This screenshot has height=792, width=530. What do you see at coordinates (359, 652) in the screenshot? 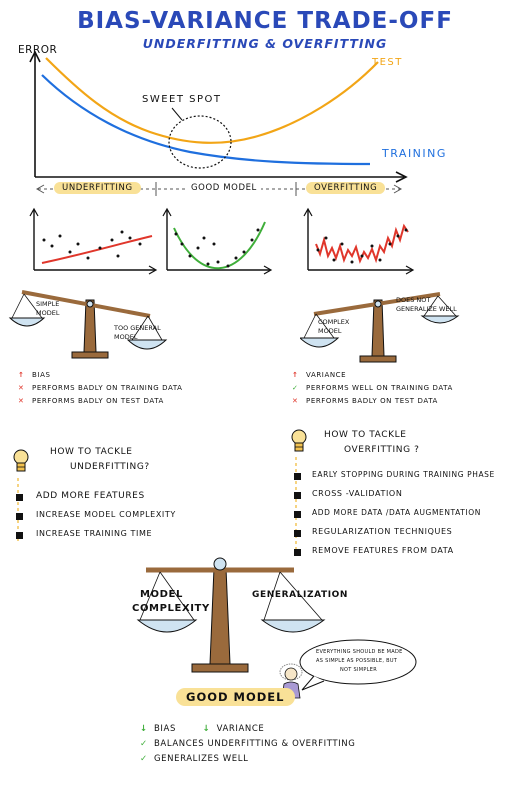
I see `quote-line-1: EVERYTHING SHOULD BE MADE` at bounding box center [359, 652].